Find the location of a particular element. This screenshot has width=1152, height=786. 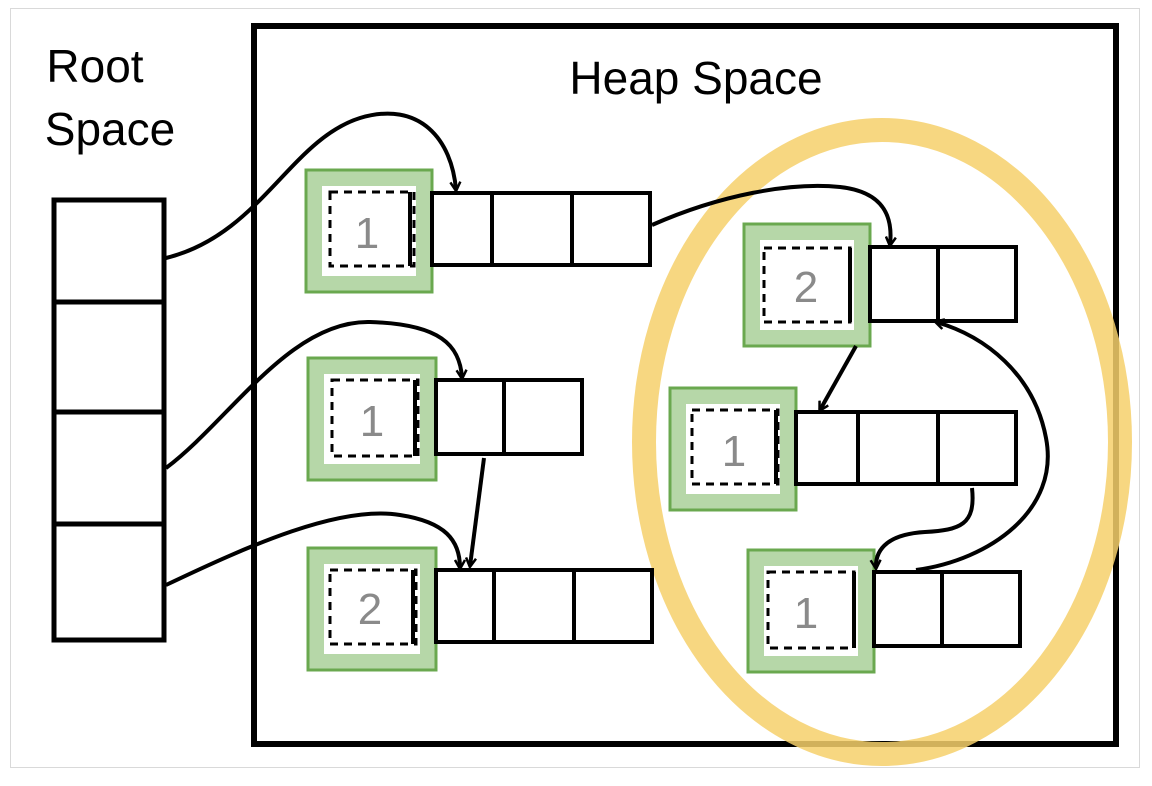

arrow-b-to-c is located at coordinates (478, 511).